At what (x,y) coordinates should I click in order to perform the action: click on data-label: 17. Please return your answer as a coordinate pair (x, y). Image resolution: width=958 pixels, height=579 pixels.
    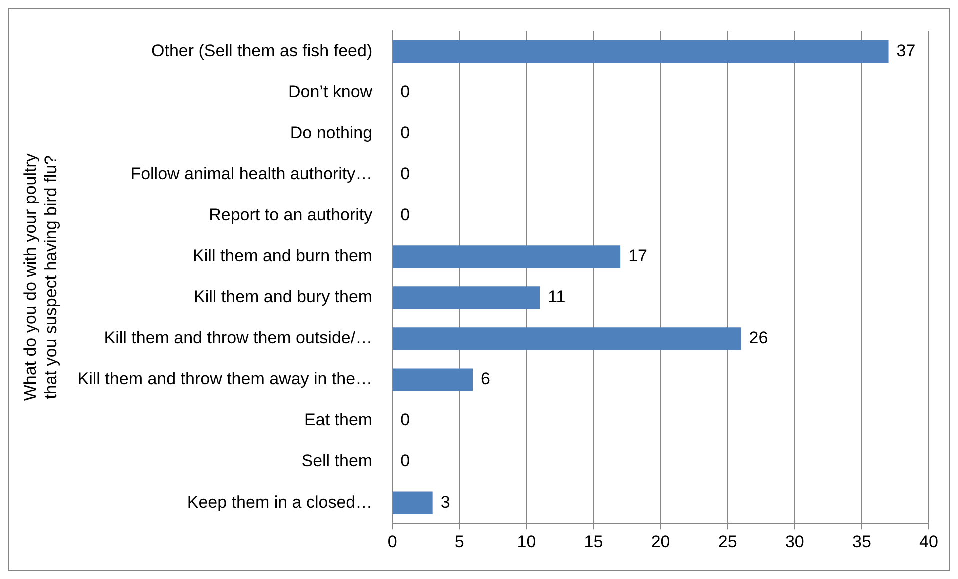
    Looking at the image, I should click on (638, 256).